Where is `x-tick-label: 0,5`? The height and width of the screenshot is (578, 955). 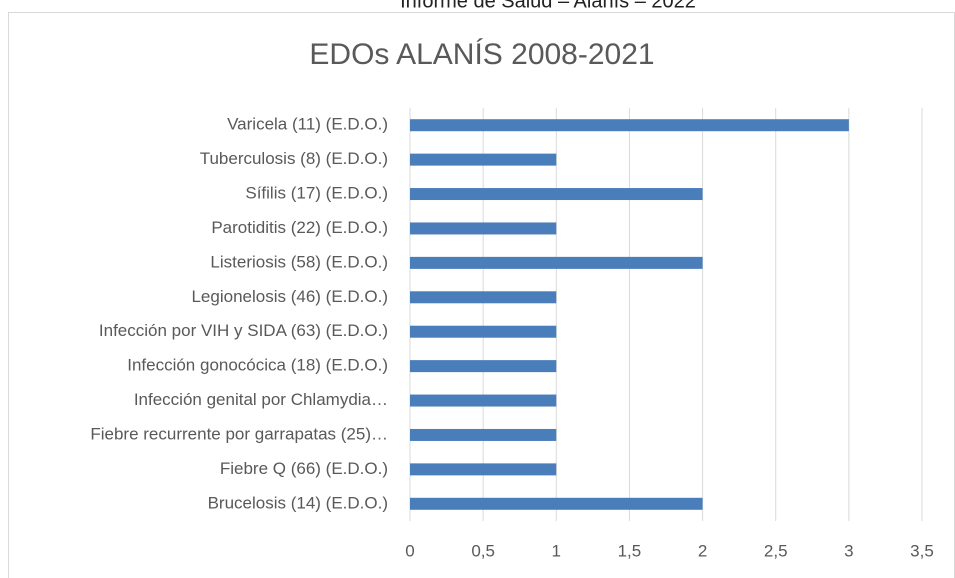
x-tick-label: 0,5 is located at coordinates (483, 550).